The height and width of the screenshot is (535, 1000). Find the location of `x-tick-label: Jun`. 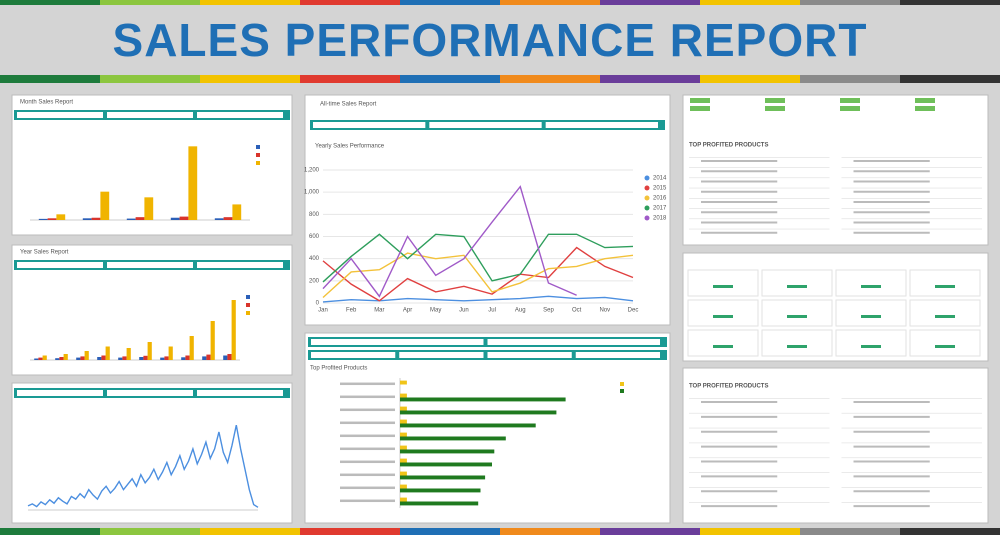

x-tick-label: Jun is located at coordinates (464, 311).